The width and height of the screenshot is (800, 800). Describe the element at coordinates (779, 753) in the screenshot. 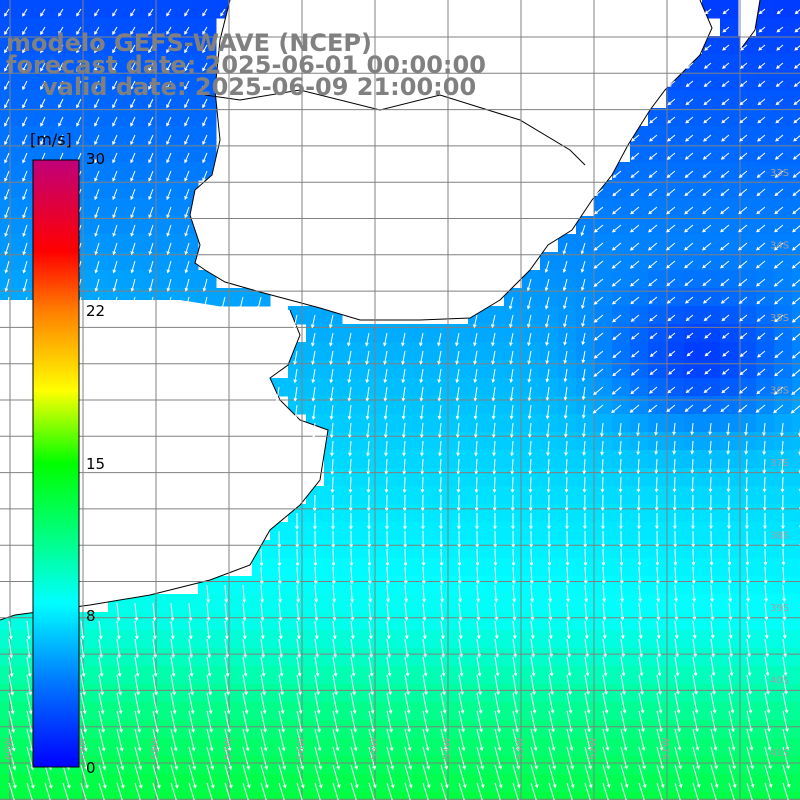

I see `latitude-label: 41S` at that location.